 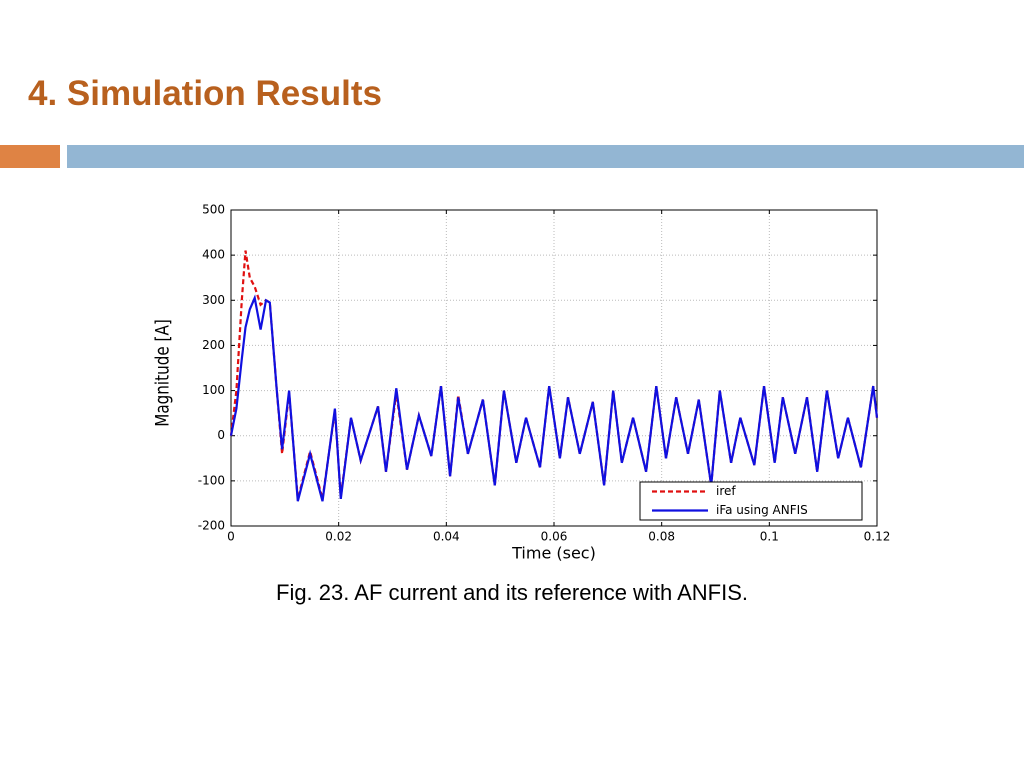 What do you see at coordinates (213, 390) in the screenshot?
I see `y-tick-label: 100` at bounding box center [213, 390].